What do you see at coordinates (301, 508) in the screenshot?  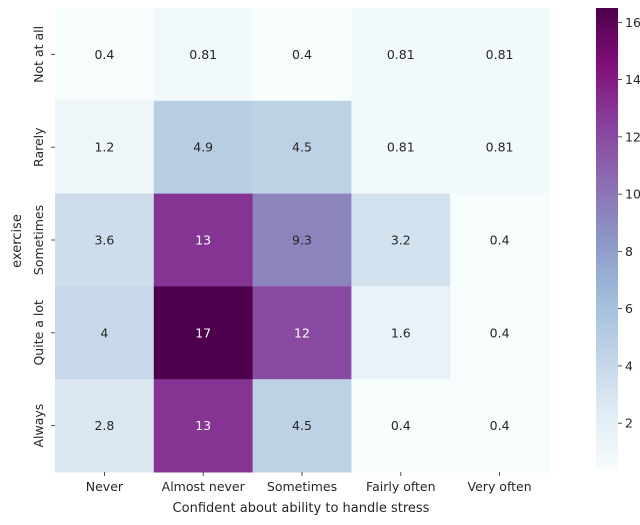 I see `x-axis-label: Confident about ability to handle stress` at bounding box center [301, 508].